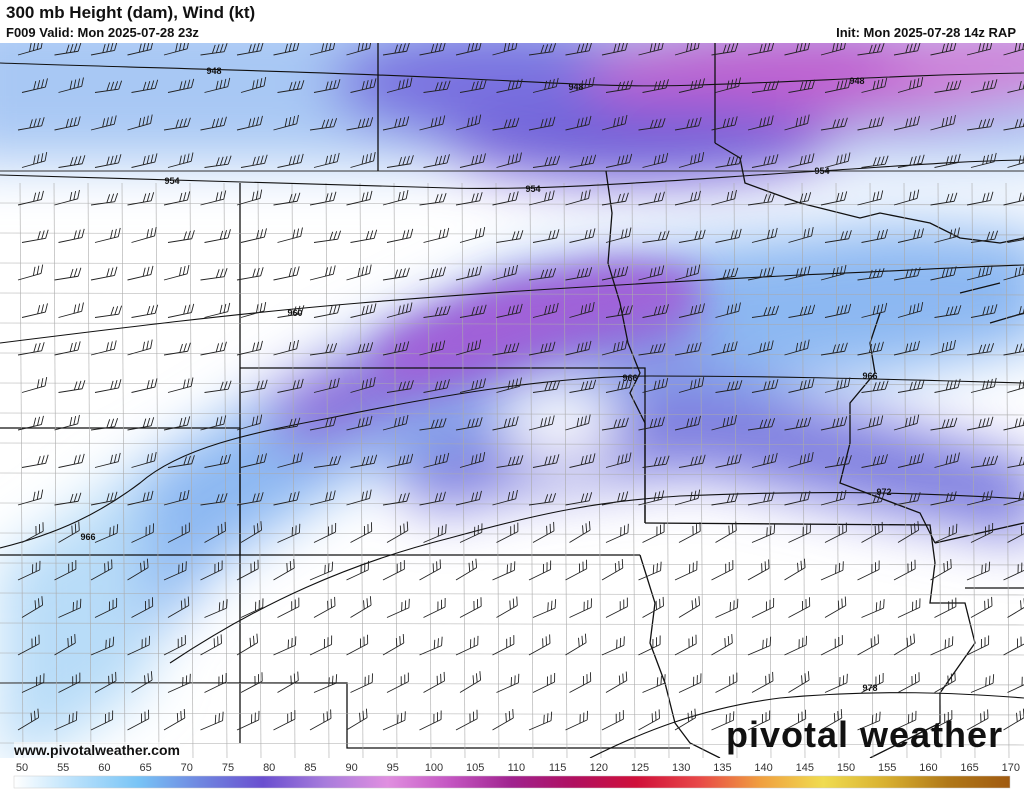 Image resolution: width=1024 pixels, height=791 pixels. Describe the element at coordinates (969, 768) in the screenshot. I see `colorbar-tick-label: 165` at that location.